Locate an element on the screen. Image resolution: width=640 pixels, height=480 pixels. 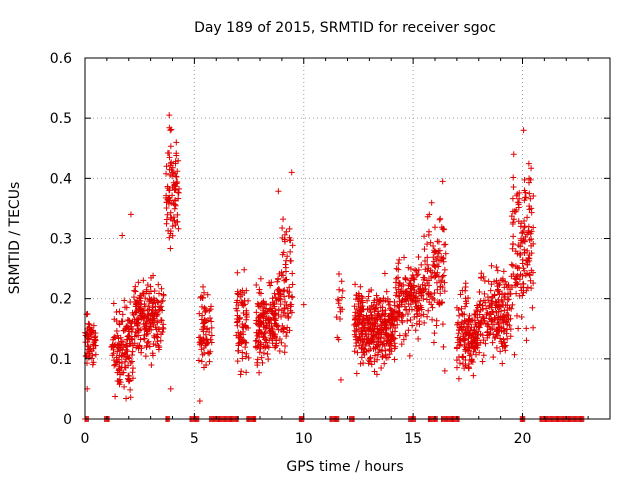
y-axis-label: SRMTID / TECUs is located at coordinates (15, 238).